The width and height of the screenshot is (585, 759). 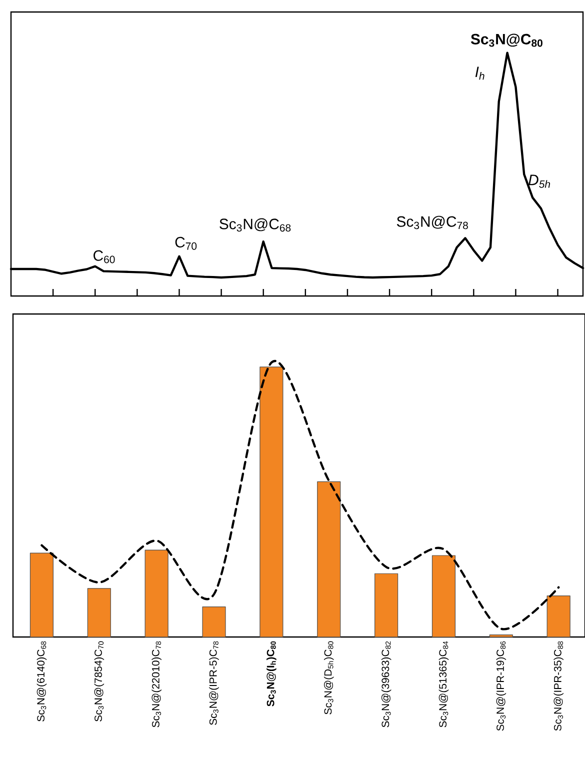 I want to click on x-tick-label: Sc$_{3}$N@(IPR-5)C$_{78}$, so click(x=214, y=683).